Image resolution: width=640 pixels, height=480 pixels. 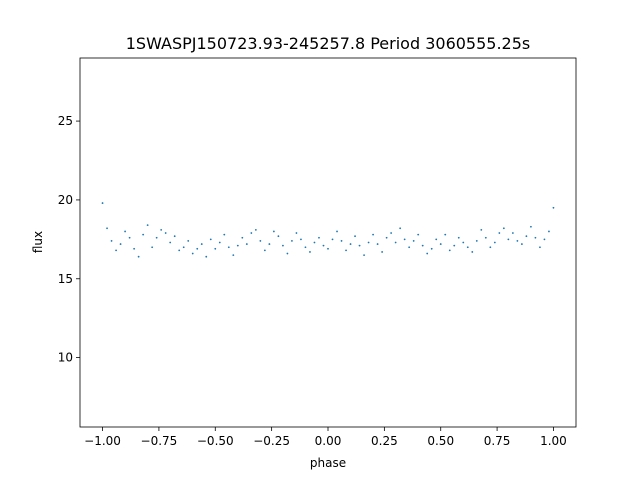 I want to click on x-axis-label: phase, so click(x=328, y=463).